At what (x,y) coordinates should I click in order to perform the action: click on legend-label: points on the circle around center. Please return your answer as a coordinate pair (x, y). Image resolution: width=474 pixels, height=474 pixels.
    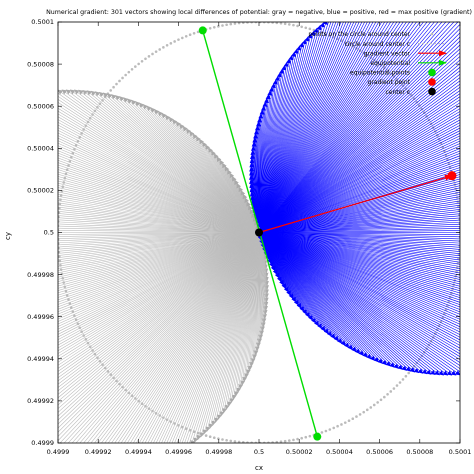
    Looking at the image, I should click on (359, 34).